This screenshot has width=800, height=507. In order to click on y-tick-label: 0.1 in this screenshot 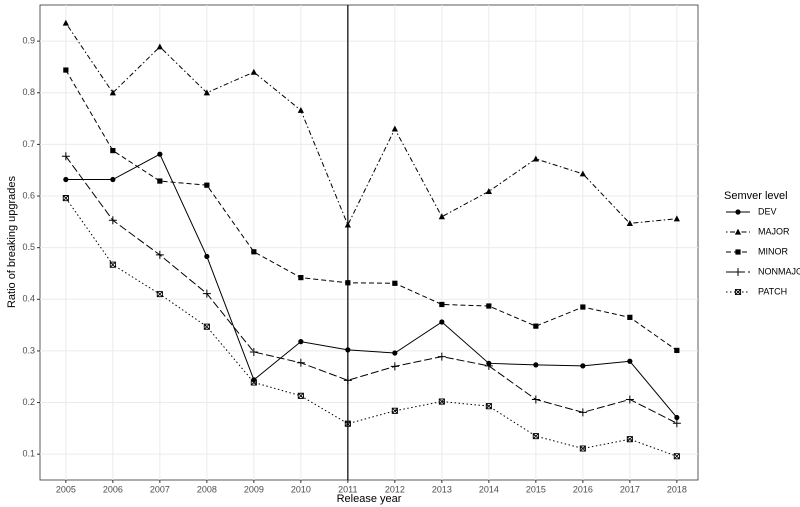, I will do `click(28, 454)`.